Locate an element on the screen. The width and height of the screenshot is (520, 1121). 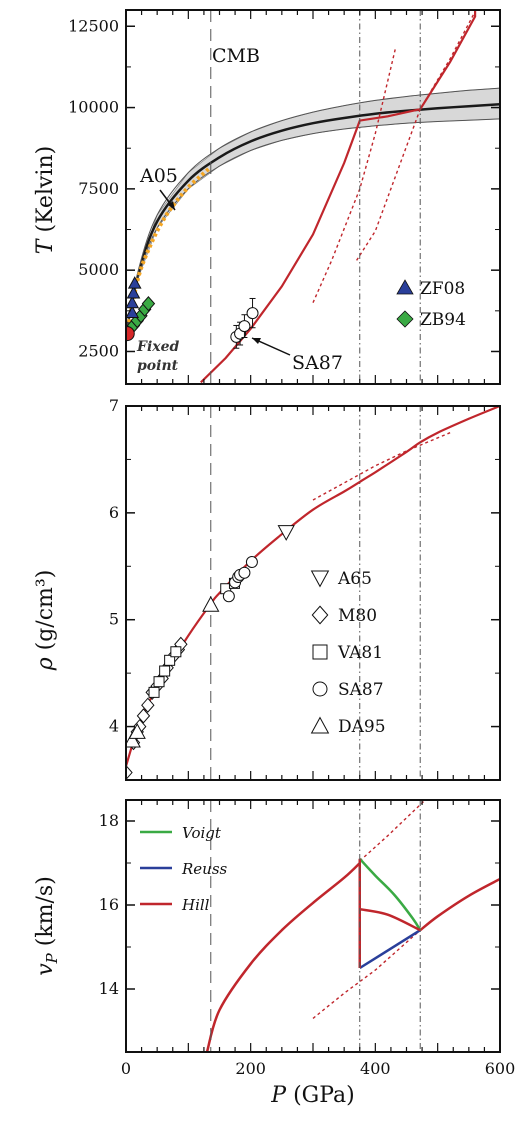
eos-dotted-line is located at coordinates (381, 466).